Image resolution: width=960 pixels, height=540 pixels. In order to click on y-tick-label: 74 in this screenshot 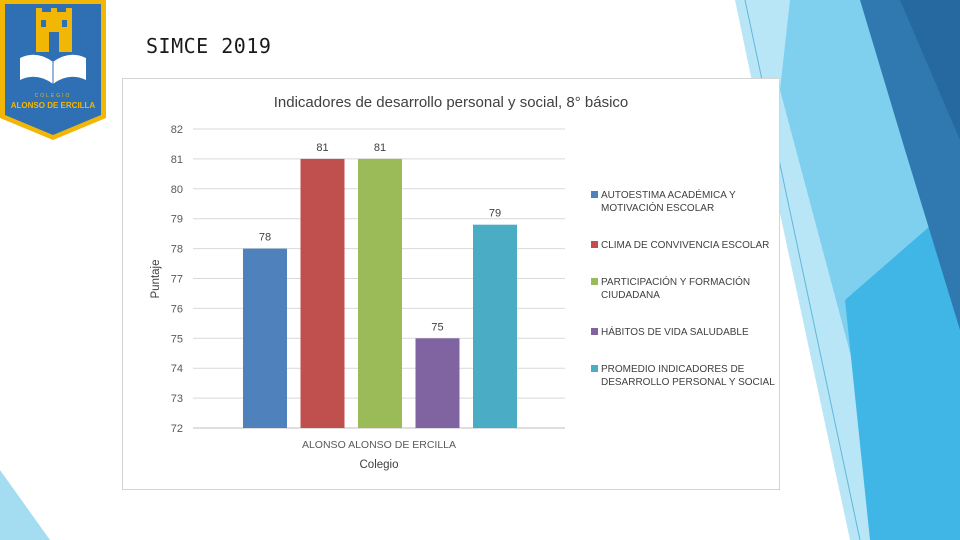, I will do `click(177, 369)`.